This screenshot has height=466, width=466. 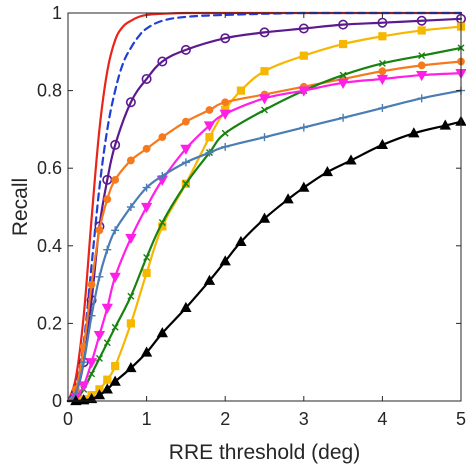 What do you see at coordinates (147, 419) in the screenshot?
I see `x-tick-label: 1` at bounding box center [147, 419].